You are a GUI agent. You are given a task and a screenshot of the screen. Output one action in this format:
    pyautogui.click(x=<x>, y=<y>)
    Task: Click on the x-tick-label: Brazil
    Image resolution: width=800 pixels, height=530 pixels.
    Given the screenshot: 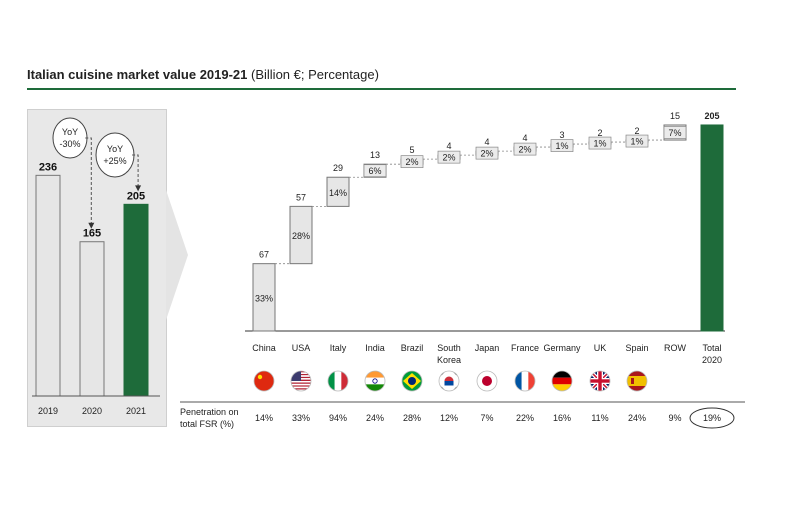 What is the action you would take?
    pyautogui.click(x=412, y=348)
    